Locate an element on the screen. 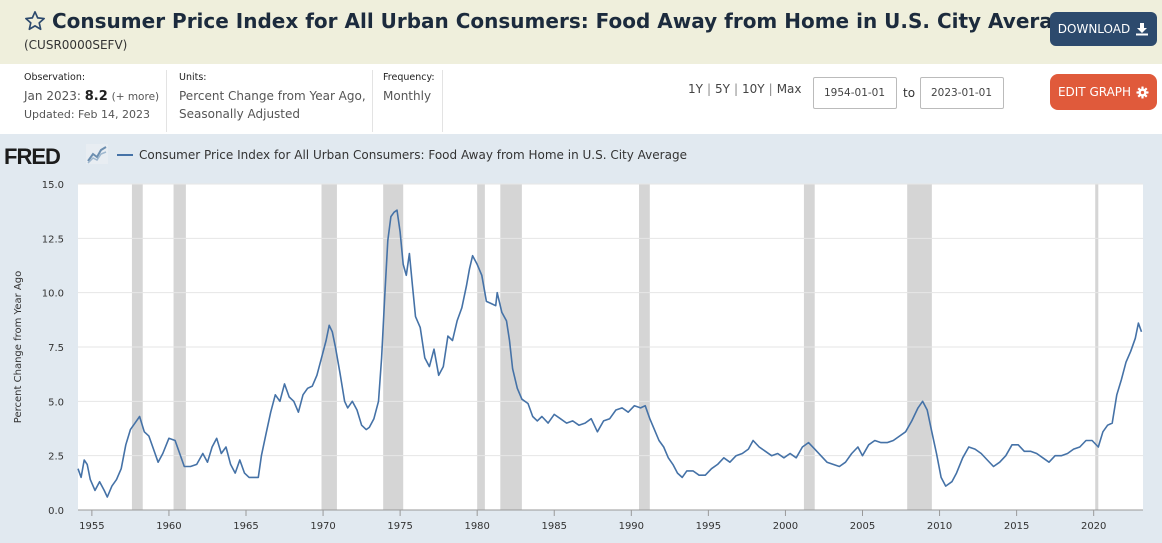 This screenshot has height=543, width=1162. updated-date: Updated: Feb 14, 2023 is located at coordinates (87, 114).